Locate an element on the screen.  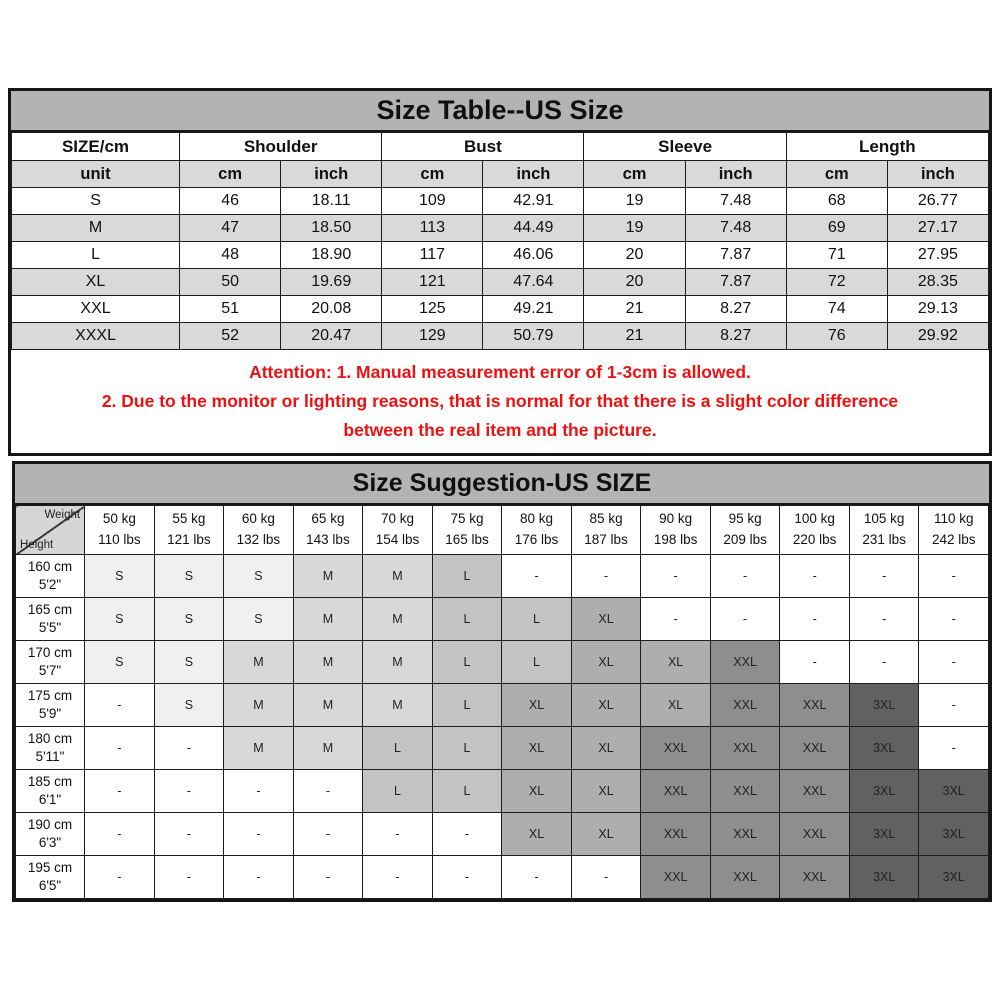
height-ft: 6'1" is located at coordinates (50, 799).